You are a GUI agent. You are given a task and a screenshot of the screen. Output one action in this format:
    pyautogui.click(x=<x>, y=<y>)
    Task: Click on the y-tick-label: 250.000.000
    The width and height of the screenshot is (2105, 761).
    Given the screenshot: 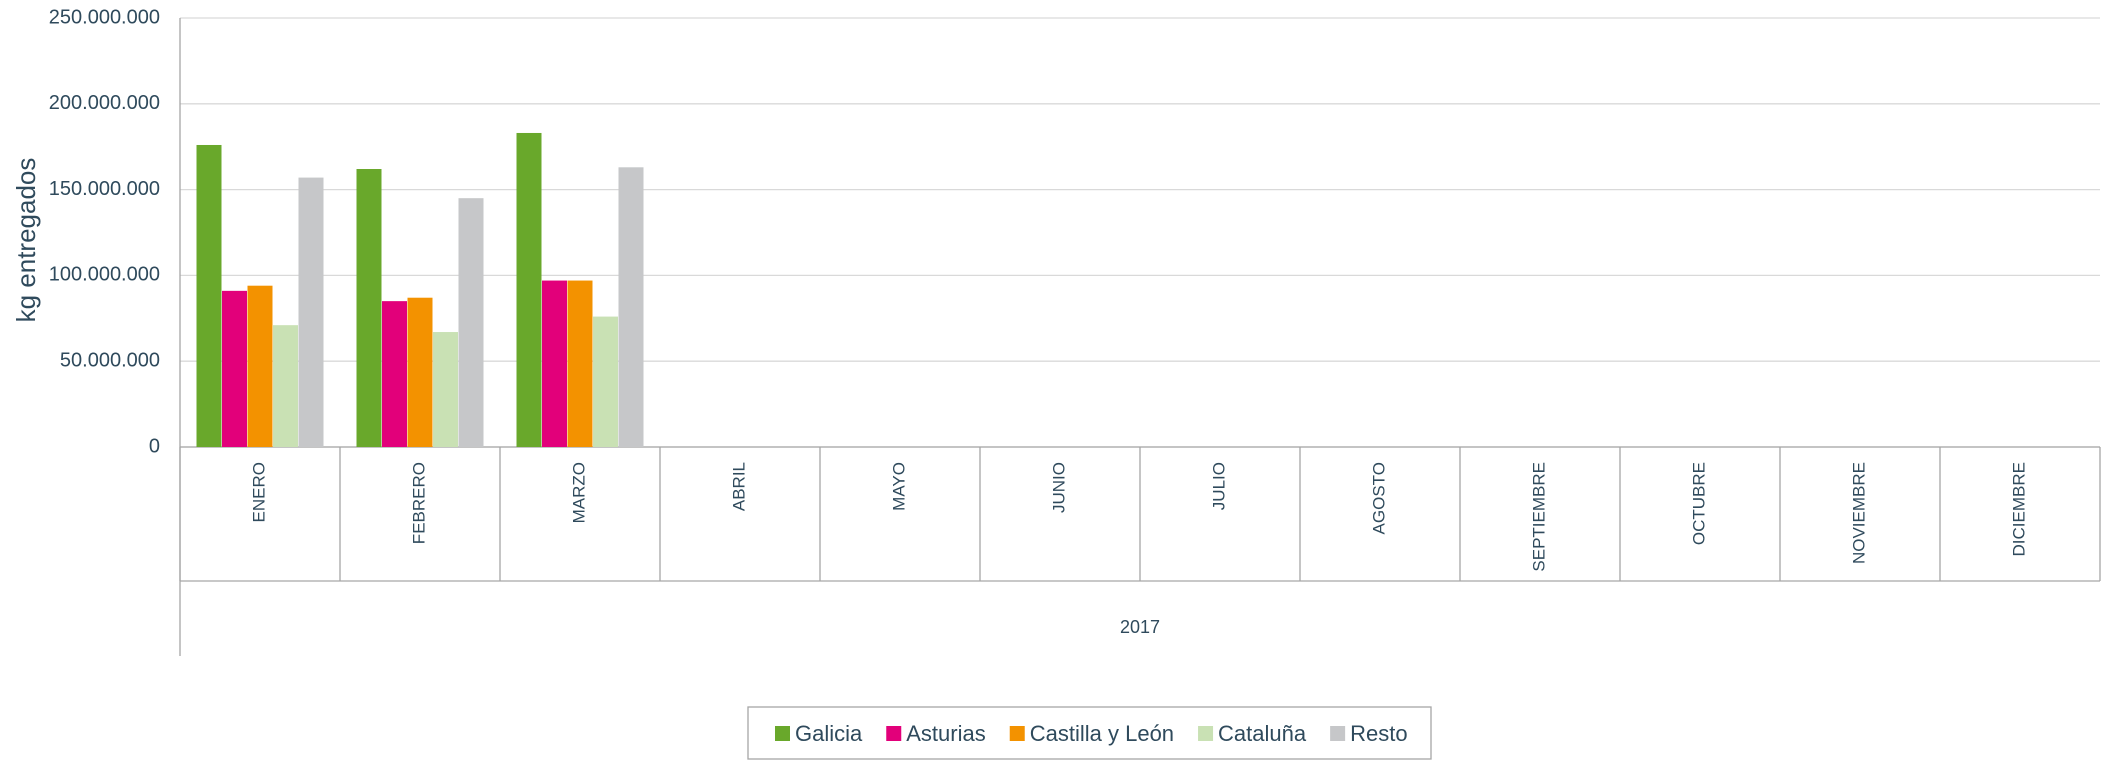 What is the action you would take?
    pyautogui.click(x=104, y=17)
    